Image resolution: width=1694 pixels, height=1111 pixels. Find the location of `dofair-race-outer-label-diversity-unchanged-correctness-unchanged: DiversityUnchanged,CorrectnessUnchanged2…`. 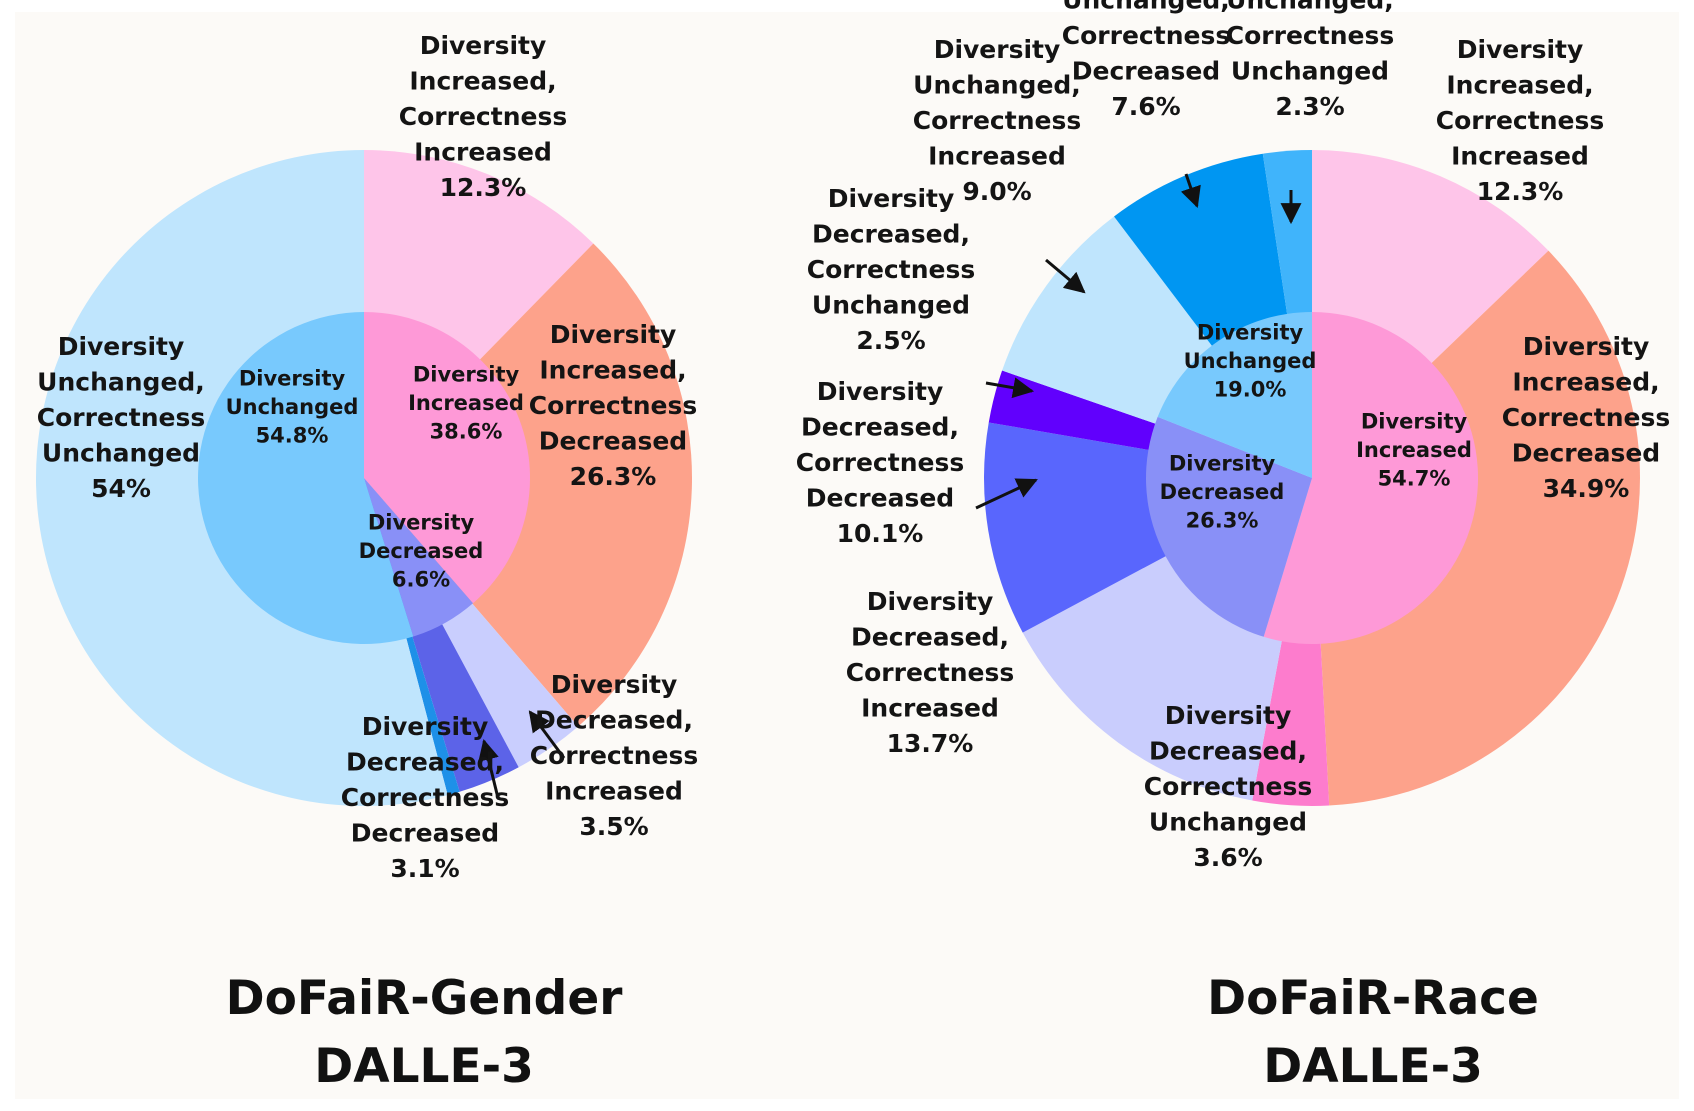

dofair-race-outer-label-diversity-unchanged-correctness-unchanged: DiversityUnchanged,CorrectnessUnchanged2… is located at coordinates (1310, 60).